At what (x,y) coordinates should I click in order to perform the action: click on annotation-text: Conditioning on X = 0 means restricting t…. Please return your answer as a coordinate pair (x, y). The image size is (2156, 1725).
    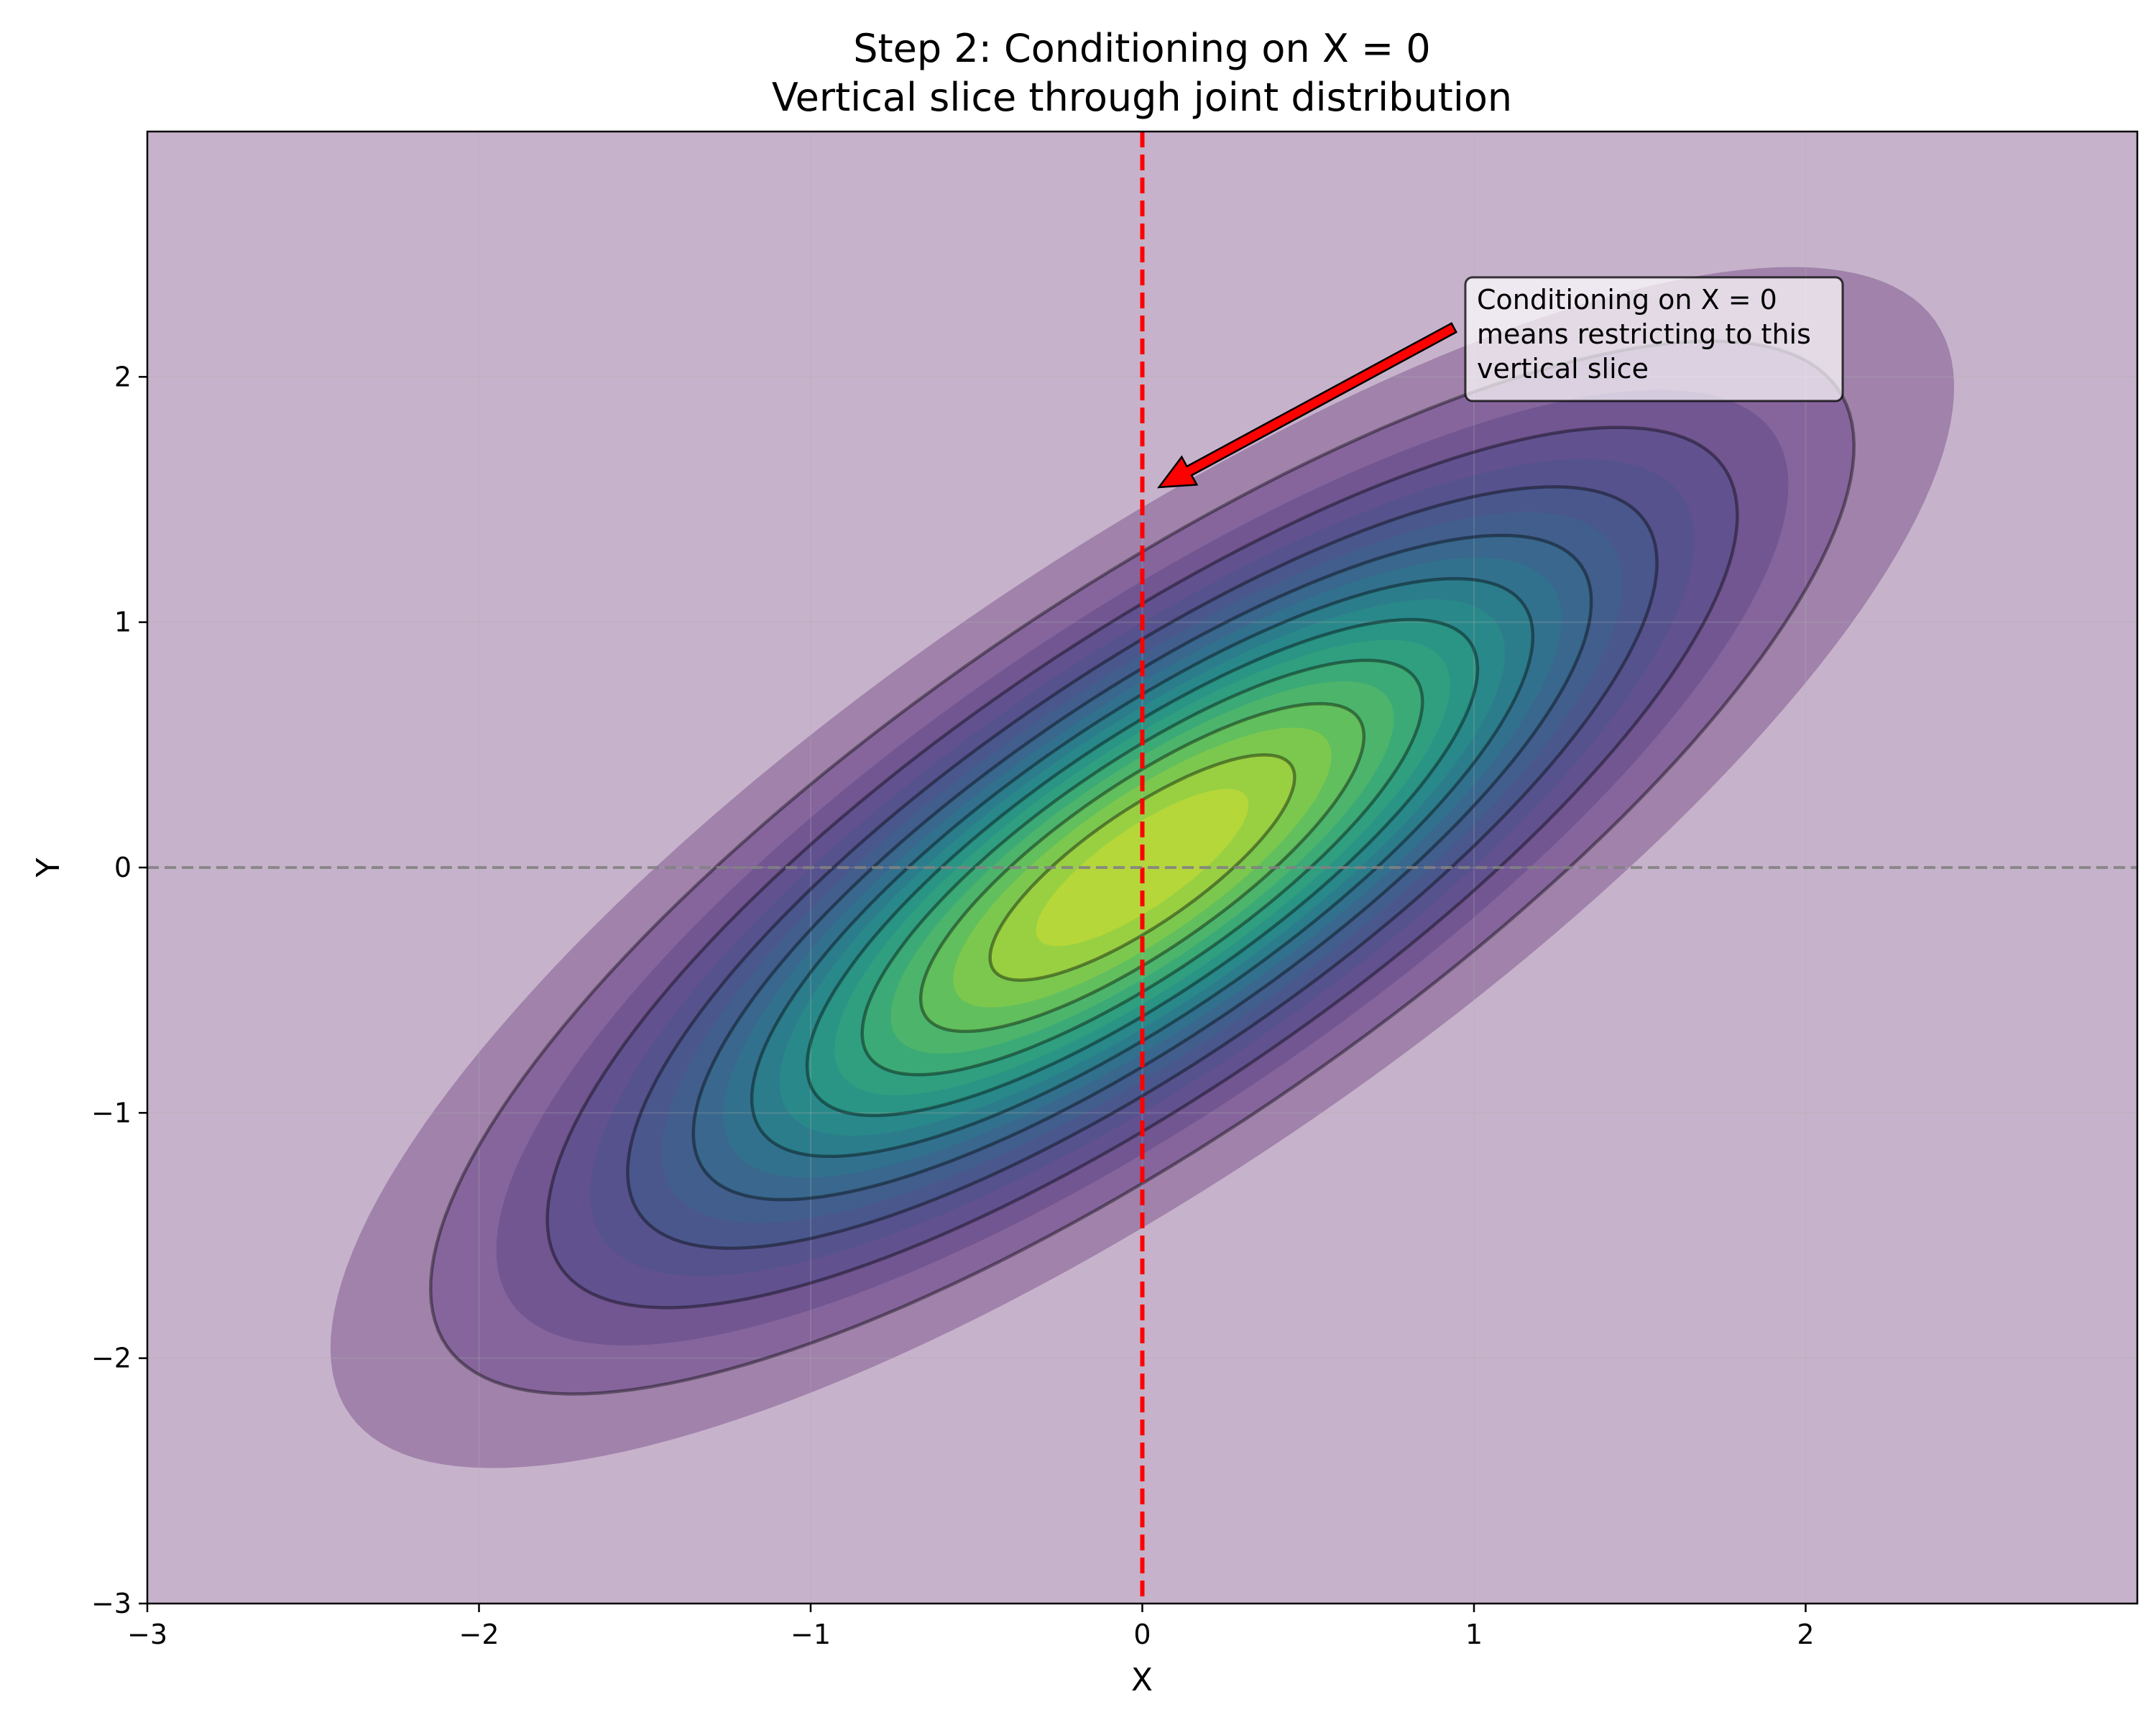
    Looking at the image, I should click on (1644, 334).